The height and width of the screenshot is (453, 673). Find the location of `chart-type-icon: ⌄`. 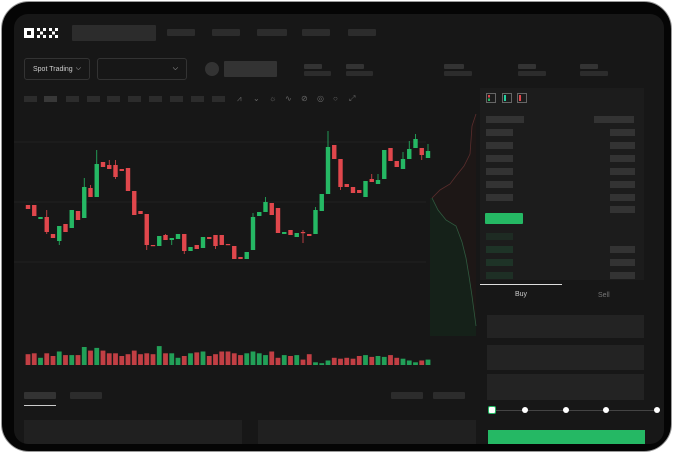

chart-type-icon: ⌄ is located at coordinates (256, 98).